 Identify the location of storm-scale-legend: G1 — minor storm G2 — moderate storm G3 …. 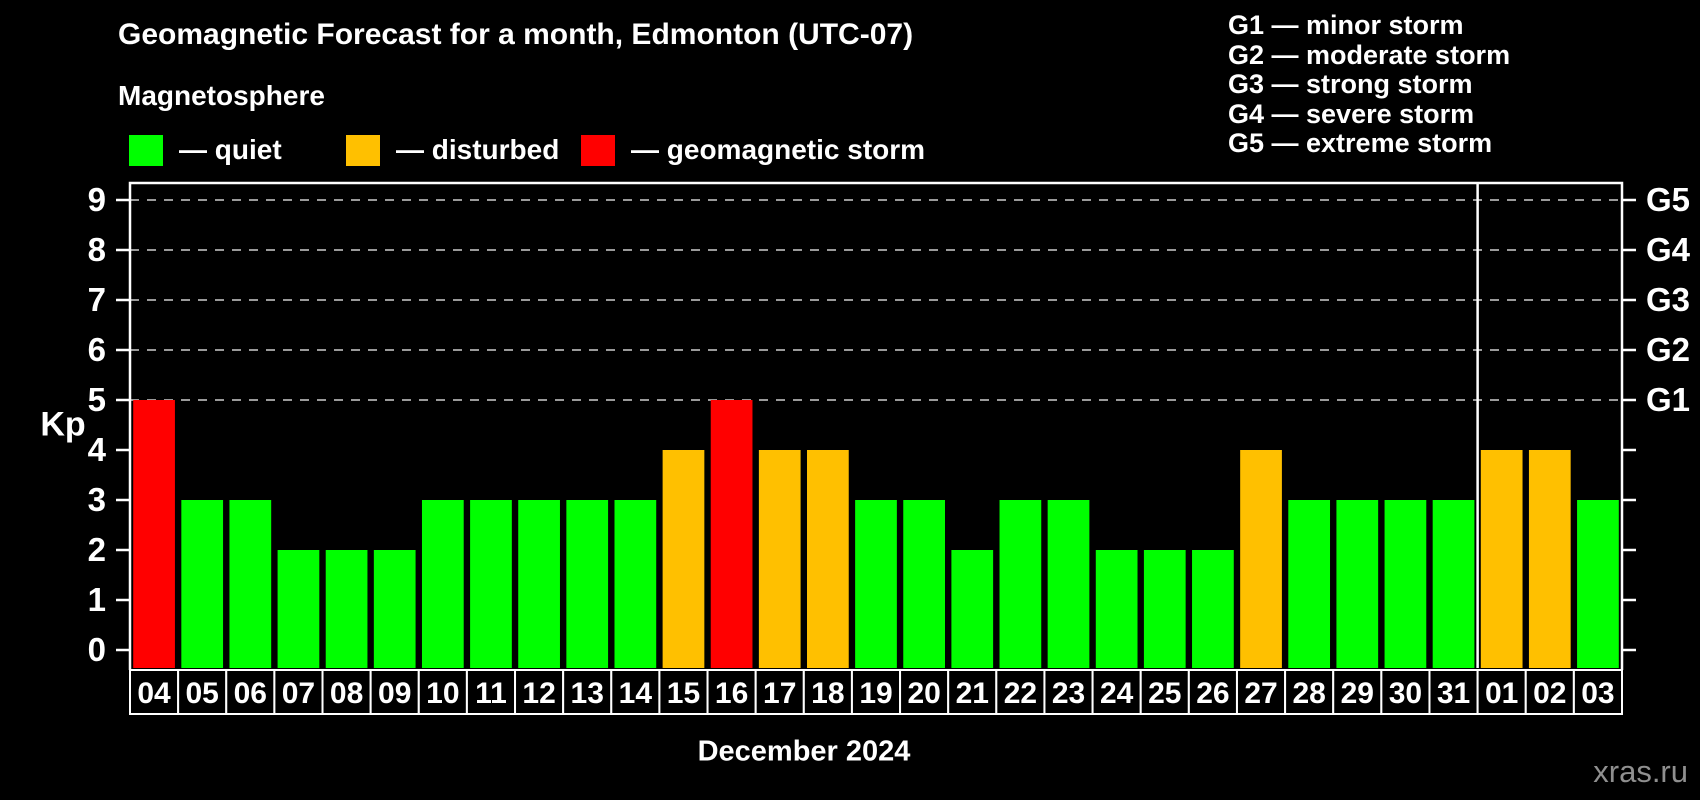
(1369, 84).